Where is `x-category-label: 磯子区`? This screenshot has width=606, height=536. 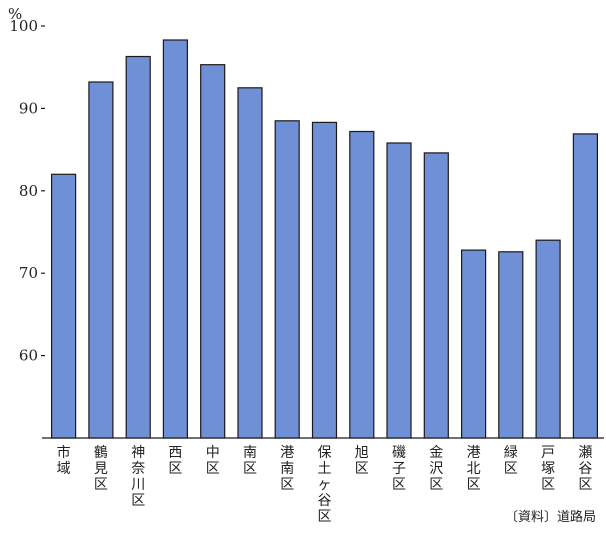 x-category-label: 磯子区 is located at coordinates (399, 469).